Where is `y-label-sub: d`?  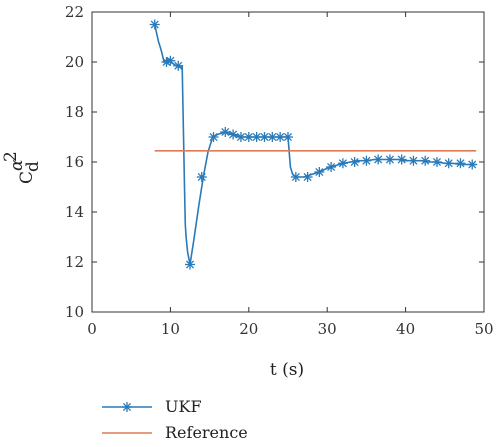
y-label-sub: d is located at coordinates (33, 166).